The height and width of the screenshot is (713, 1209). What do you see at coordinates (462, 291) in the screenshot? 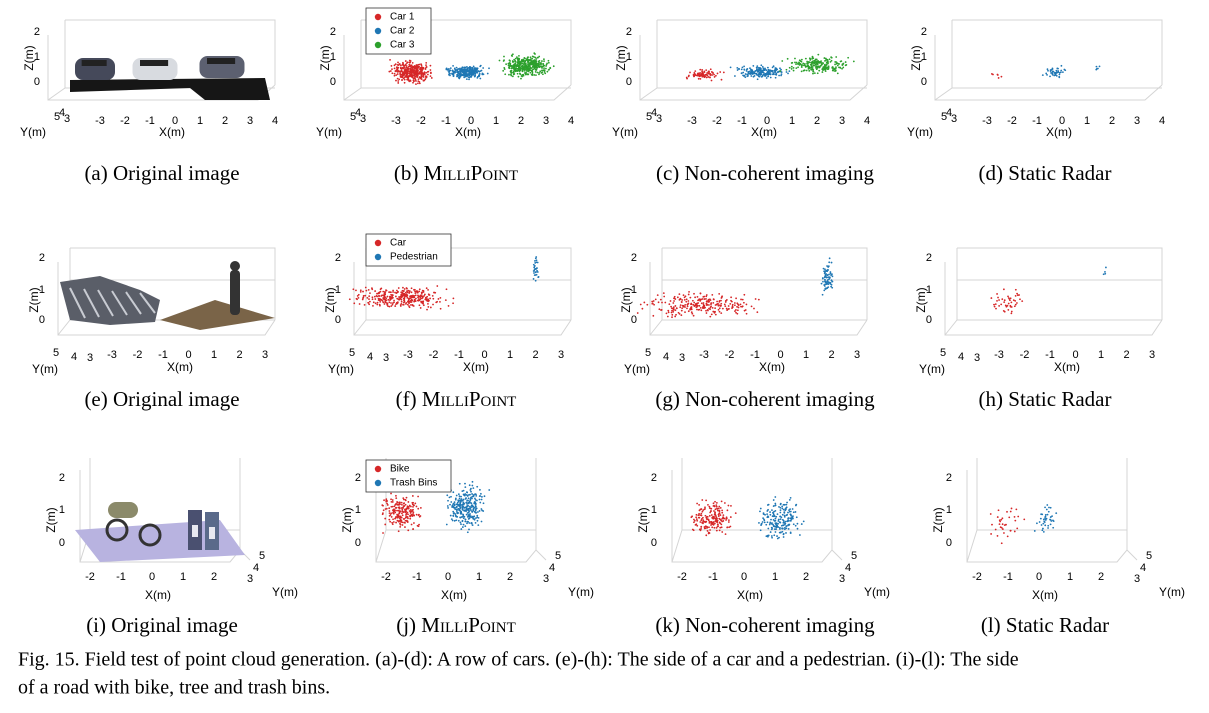
I see `axis-box` at bounding box center [462, 291].